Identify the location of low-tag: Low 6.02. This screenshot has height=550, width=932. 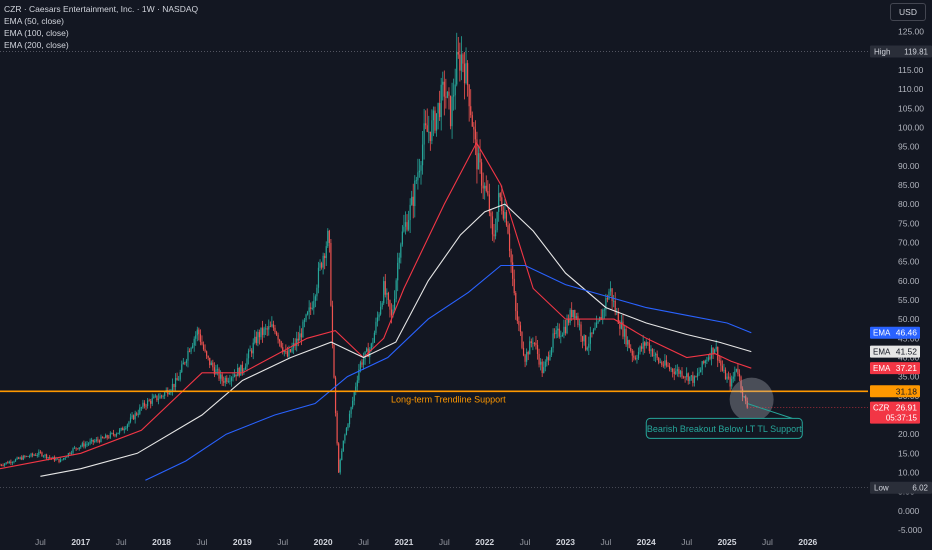
(901, 487).